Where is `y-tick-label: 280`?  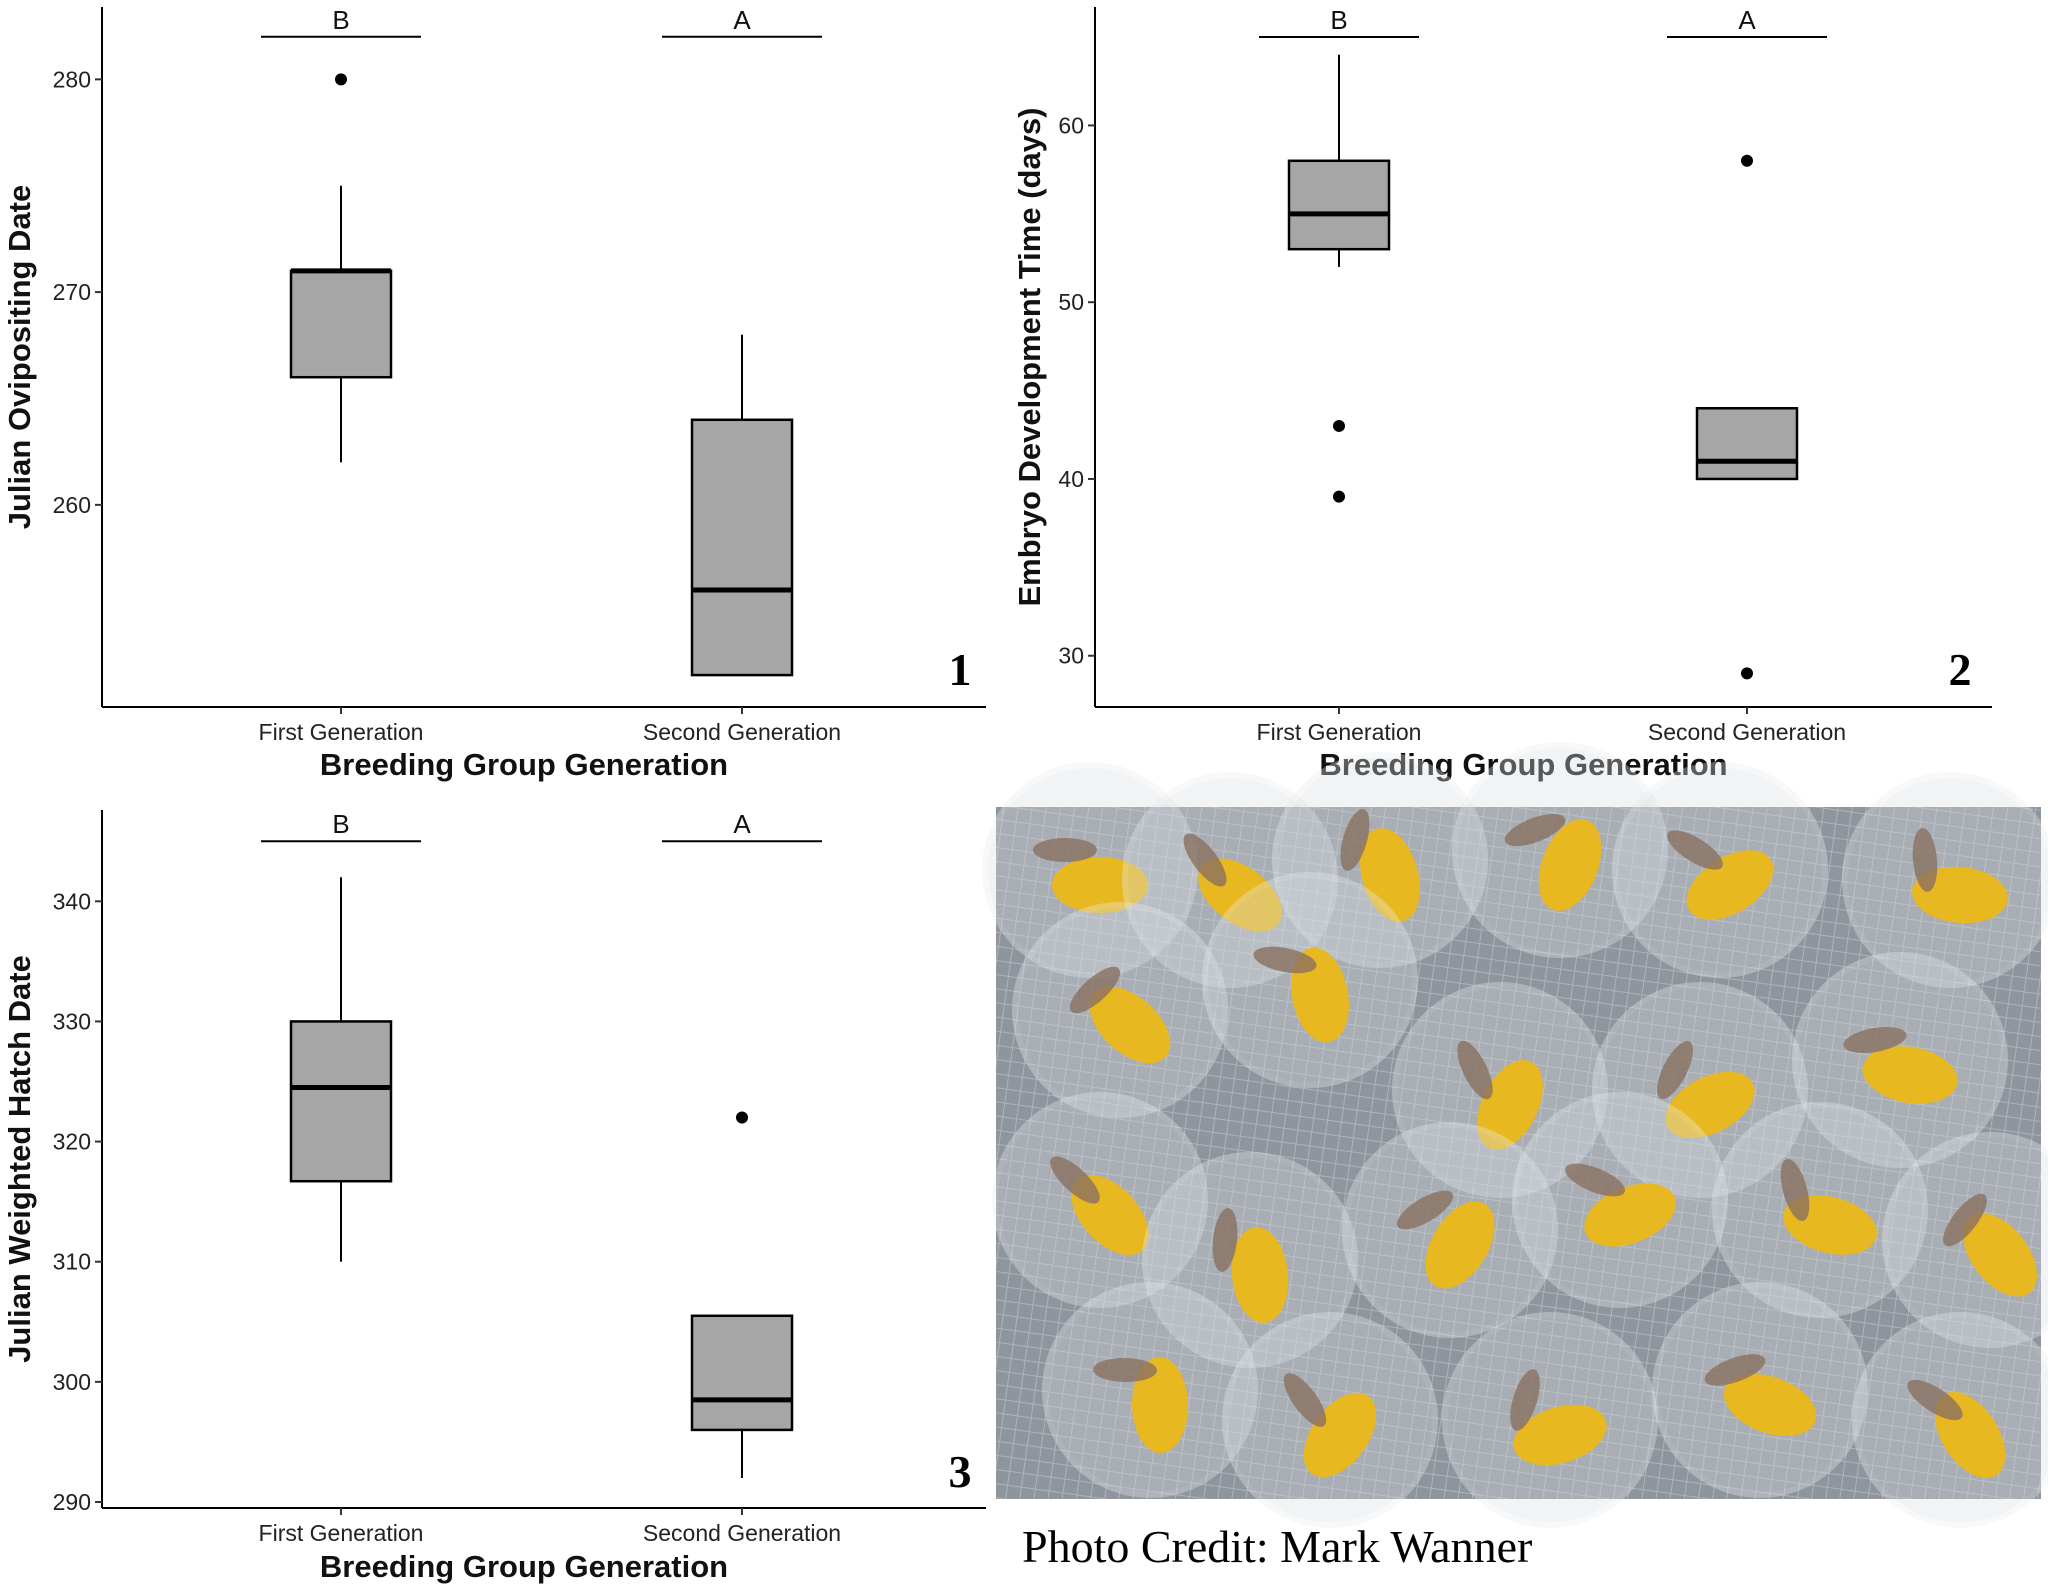 y-tick-label: 280 is located at coordinates (72, 79).